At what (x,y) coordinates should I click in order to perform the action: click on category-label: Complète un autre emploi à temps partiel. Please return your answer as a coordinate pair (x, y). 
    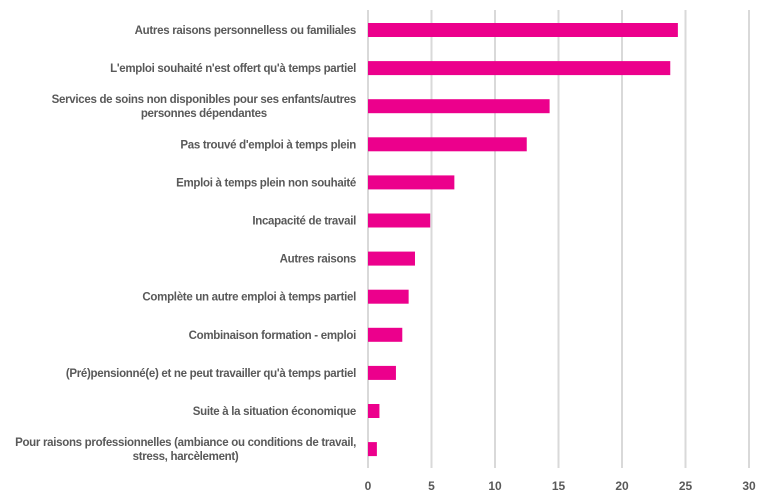
    Looking at the image, I should click on (249, 298).